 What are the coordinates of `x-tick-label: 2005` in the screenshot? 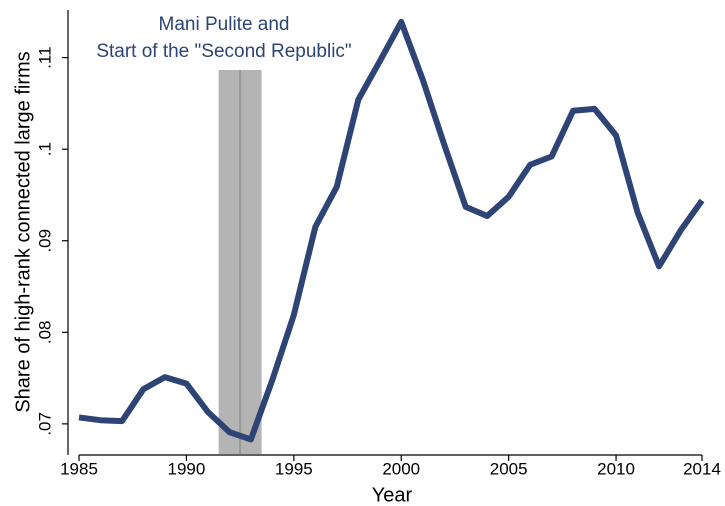 It's located at (509, 468).